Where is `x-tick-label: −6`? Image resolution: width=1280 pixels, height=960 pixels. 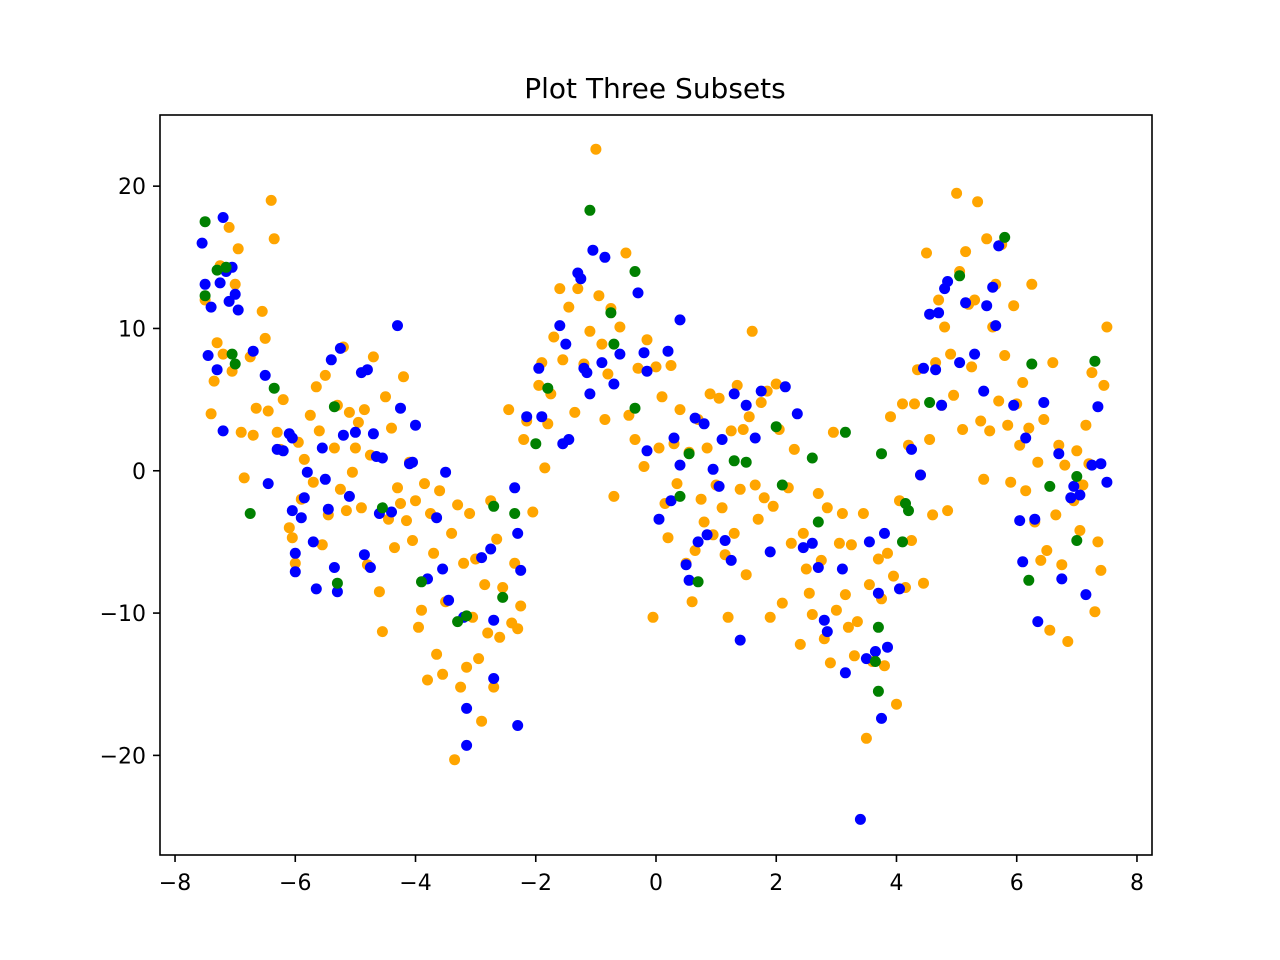
x-tick-label: −6 is located at coordinates (295, 883).